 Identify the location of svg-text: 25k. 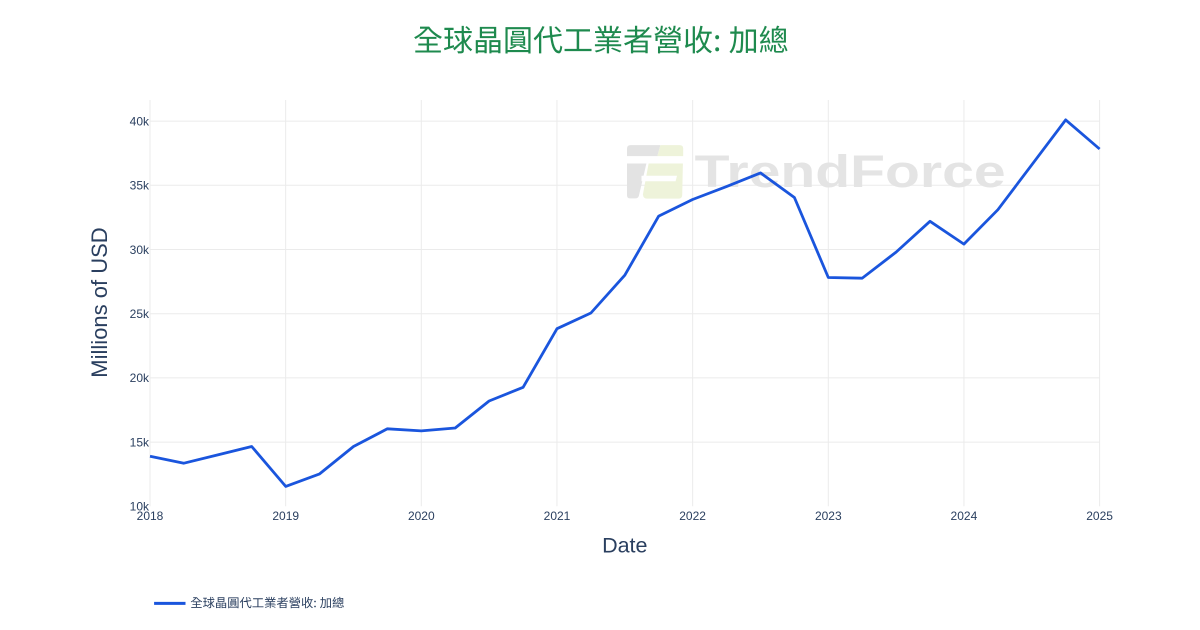
(140, 314).